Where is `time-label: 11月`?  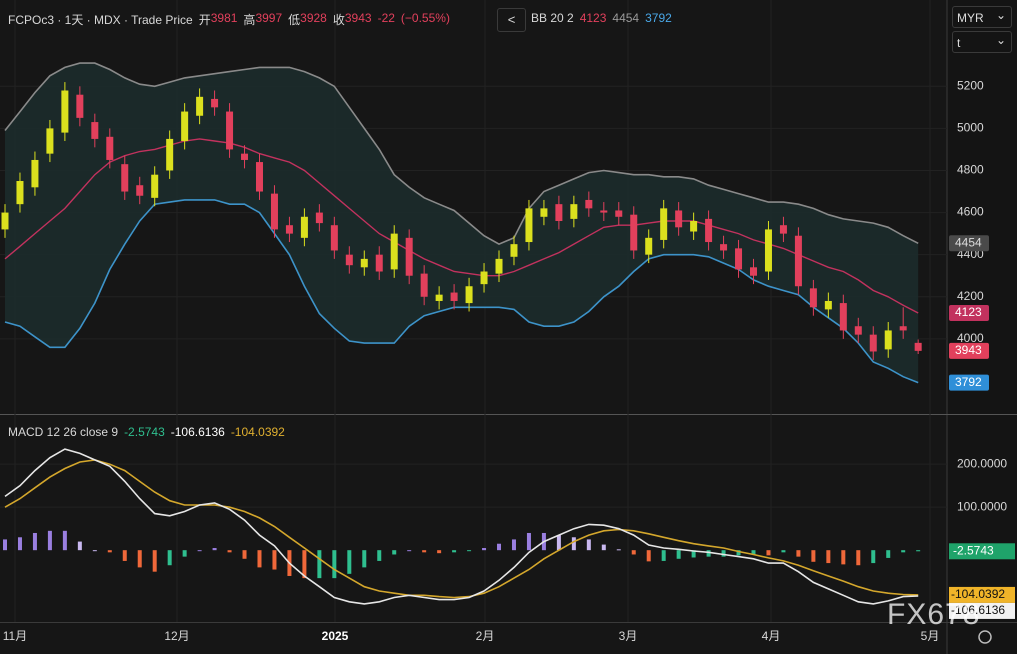 time-label: 11月 is located at coordinates (15, 636).